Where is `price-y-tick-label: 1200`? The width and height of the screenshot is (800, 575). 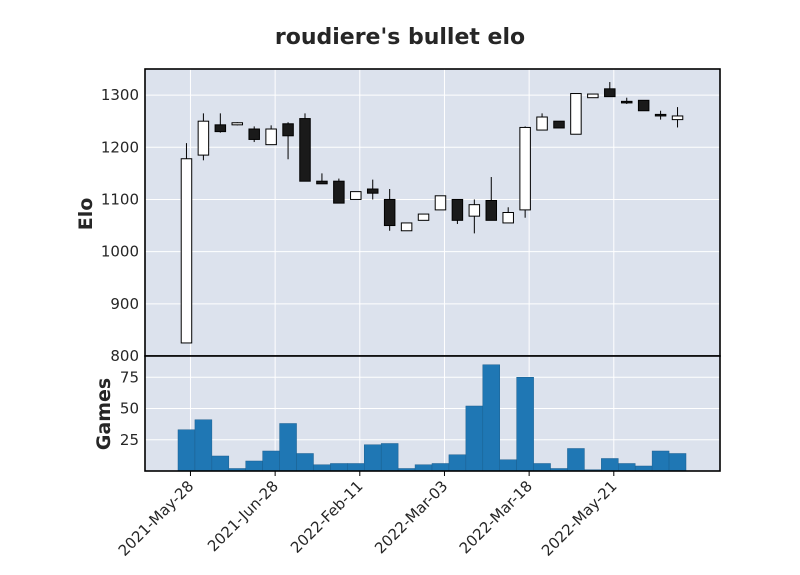
price-y-tick-label: 1200 is located at coordinates (120, 147).